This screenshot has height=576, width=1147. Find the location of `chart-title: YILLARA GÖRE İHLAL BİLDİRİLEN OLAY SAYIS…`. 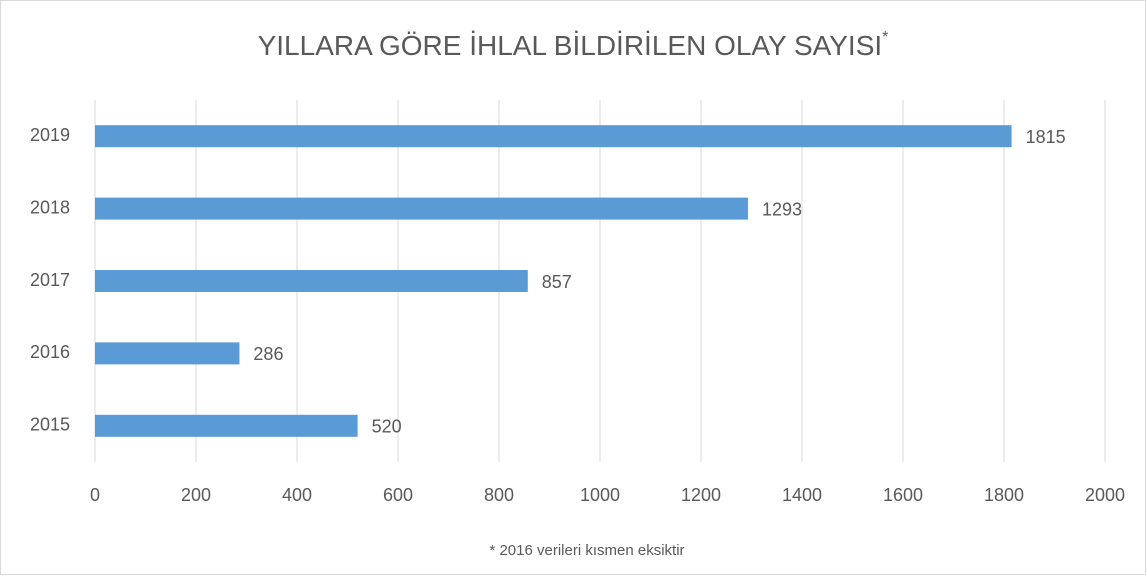

chart-title: YILLARA GÖRE İHLAL BİLDİRİLEN OLAY SAYIS… is located at coordinates (573, 45).